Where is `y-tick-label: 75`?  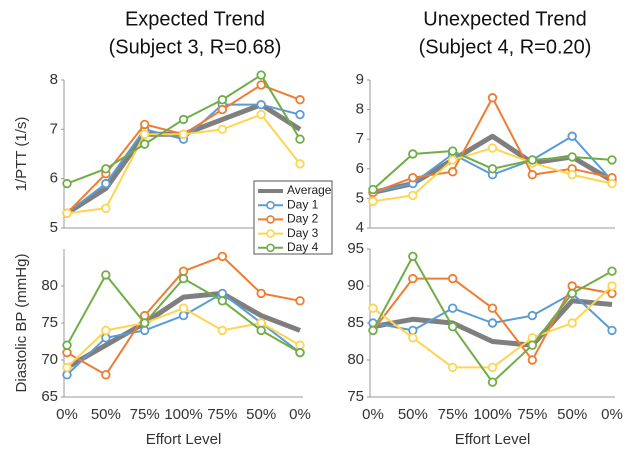 y-tick-label: 75 is located at coordinates (355, 396).